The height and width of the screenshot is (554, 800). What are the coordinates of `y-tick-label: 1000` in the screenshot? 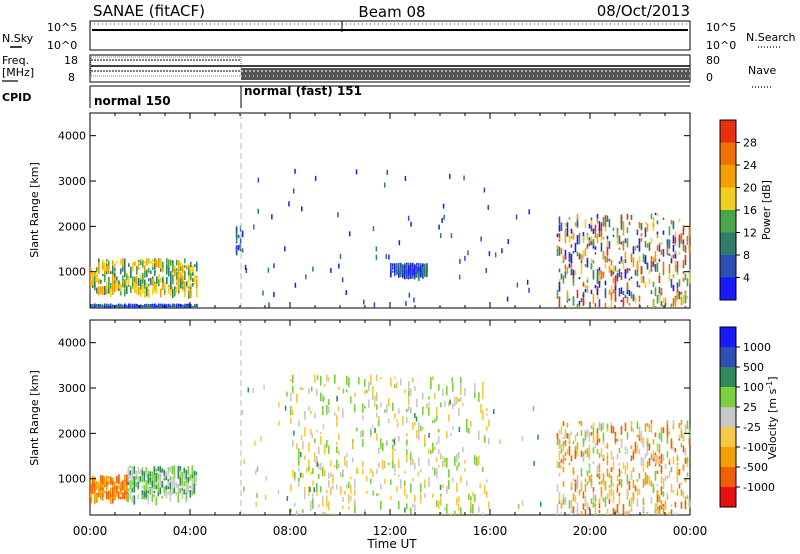 It's located at (72, 479).